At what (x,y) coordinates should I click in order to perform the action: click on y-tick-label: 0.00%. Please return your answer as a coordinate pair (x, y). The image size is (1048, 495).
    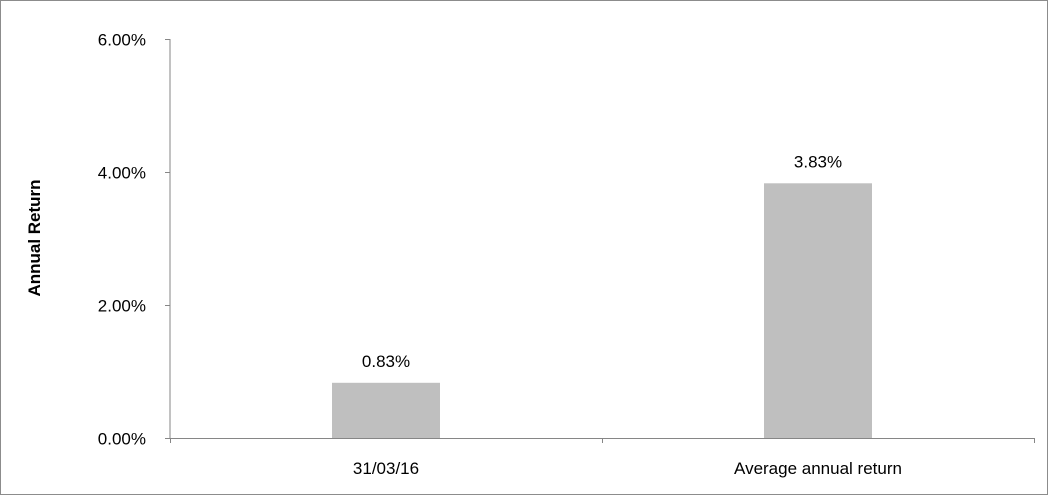
    Looking at the image, I should click on (122, 439).